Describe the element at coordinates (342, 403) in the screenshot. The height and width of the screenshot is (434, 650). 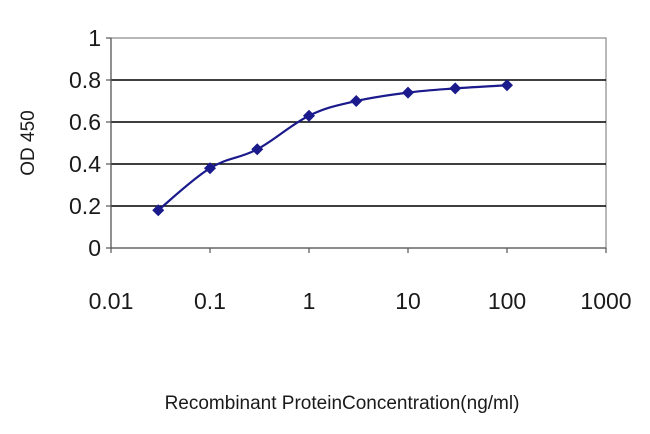
I see `x-axis-title: Recombinant ProteinConcentration(ng/ml)` at that location.